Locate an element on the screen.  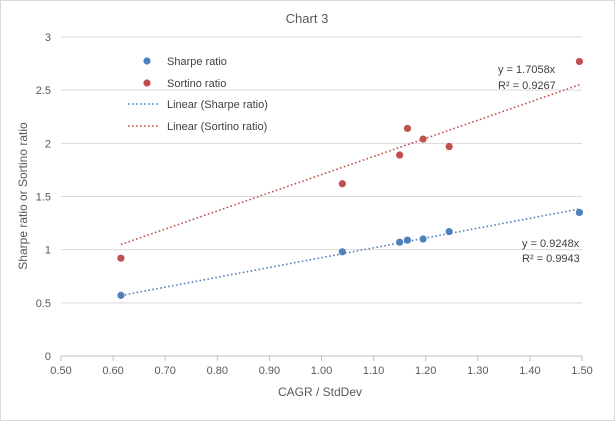
y-tick-label: 3 is located at coordinates (48, 38).